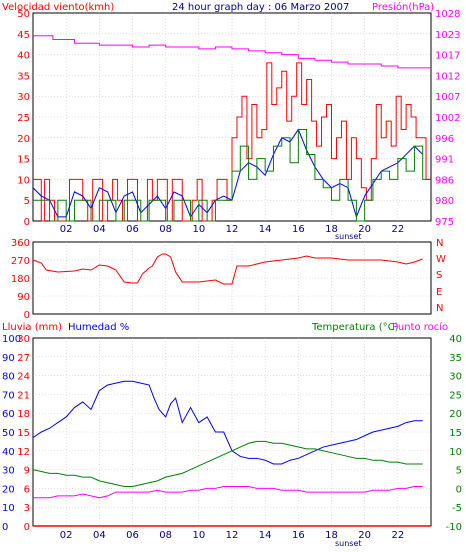  Describe the element at coordinates (23, 76) in the screenshot. I see `wind-y-tick-label: 35` at that location.